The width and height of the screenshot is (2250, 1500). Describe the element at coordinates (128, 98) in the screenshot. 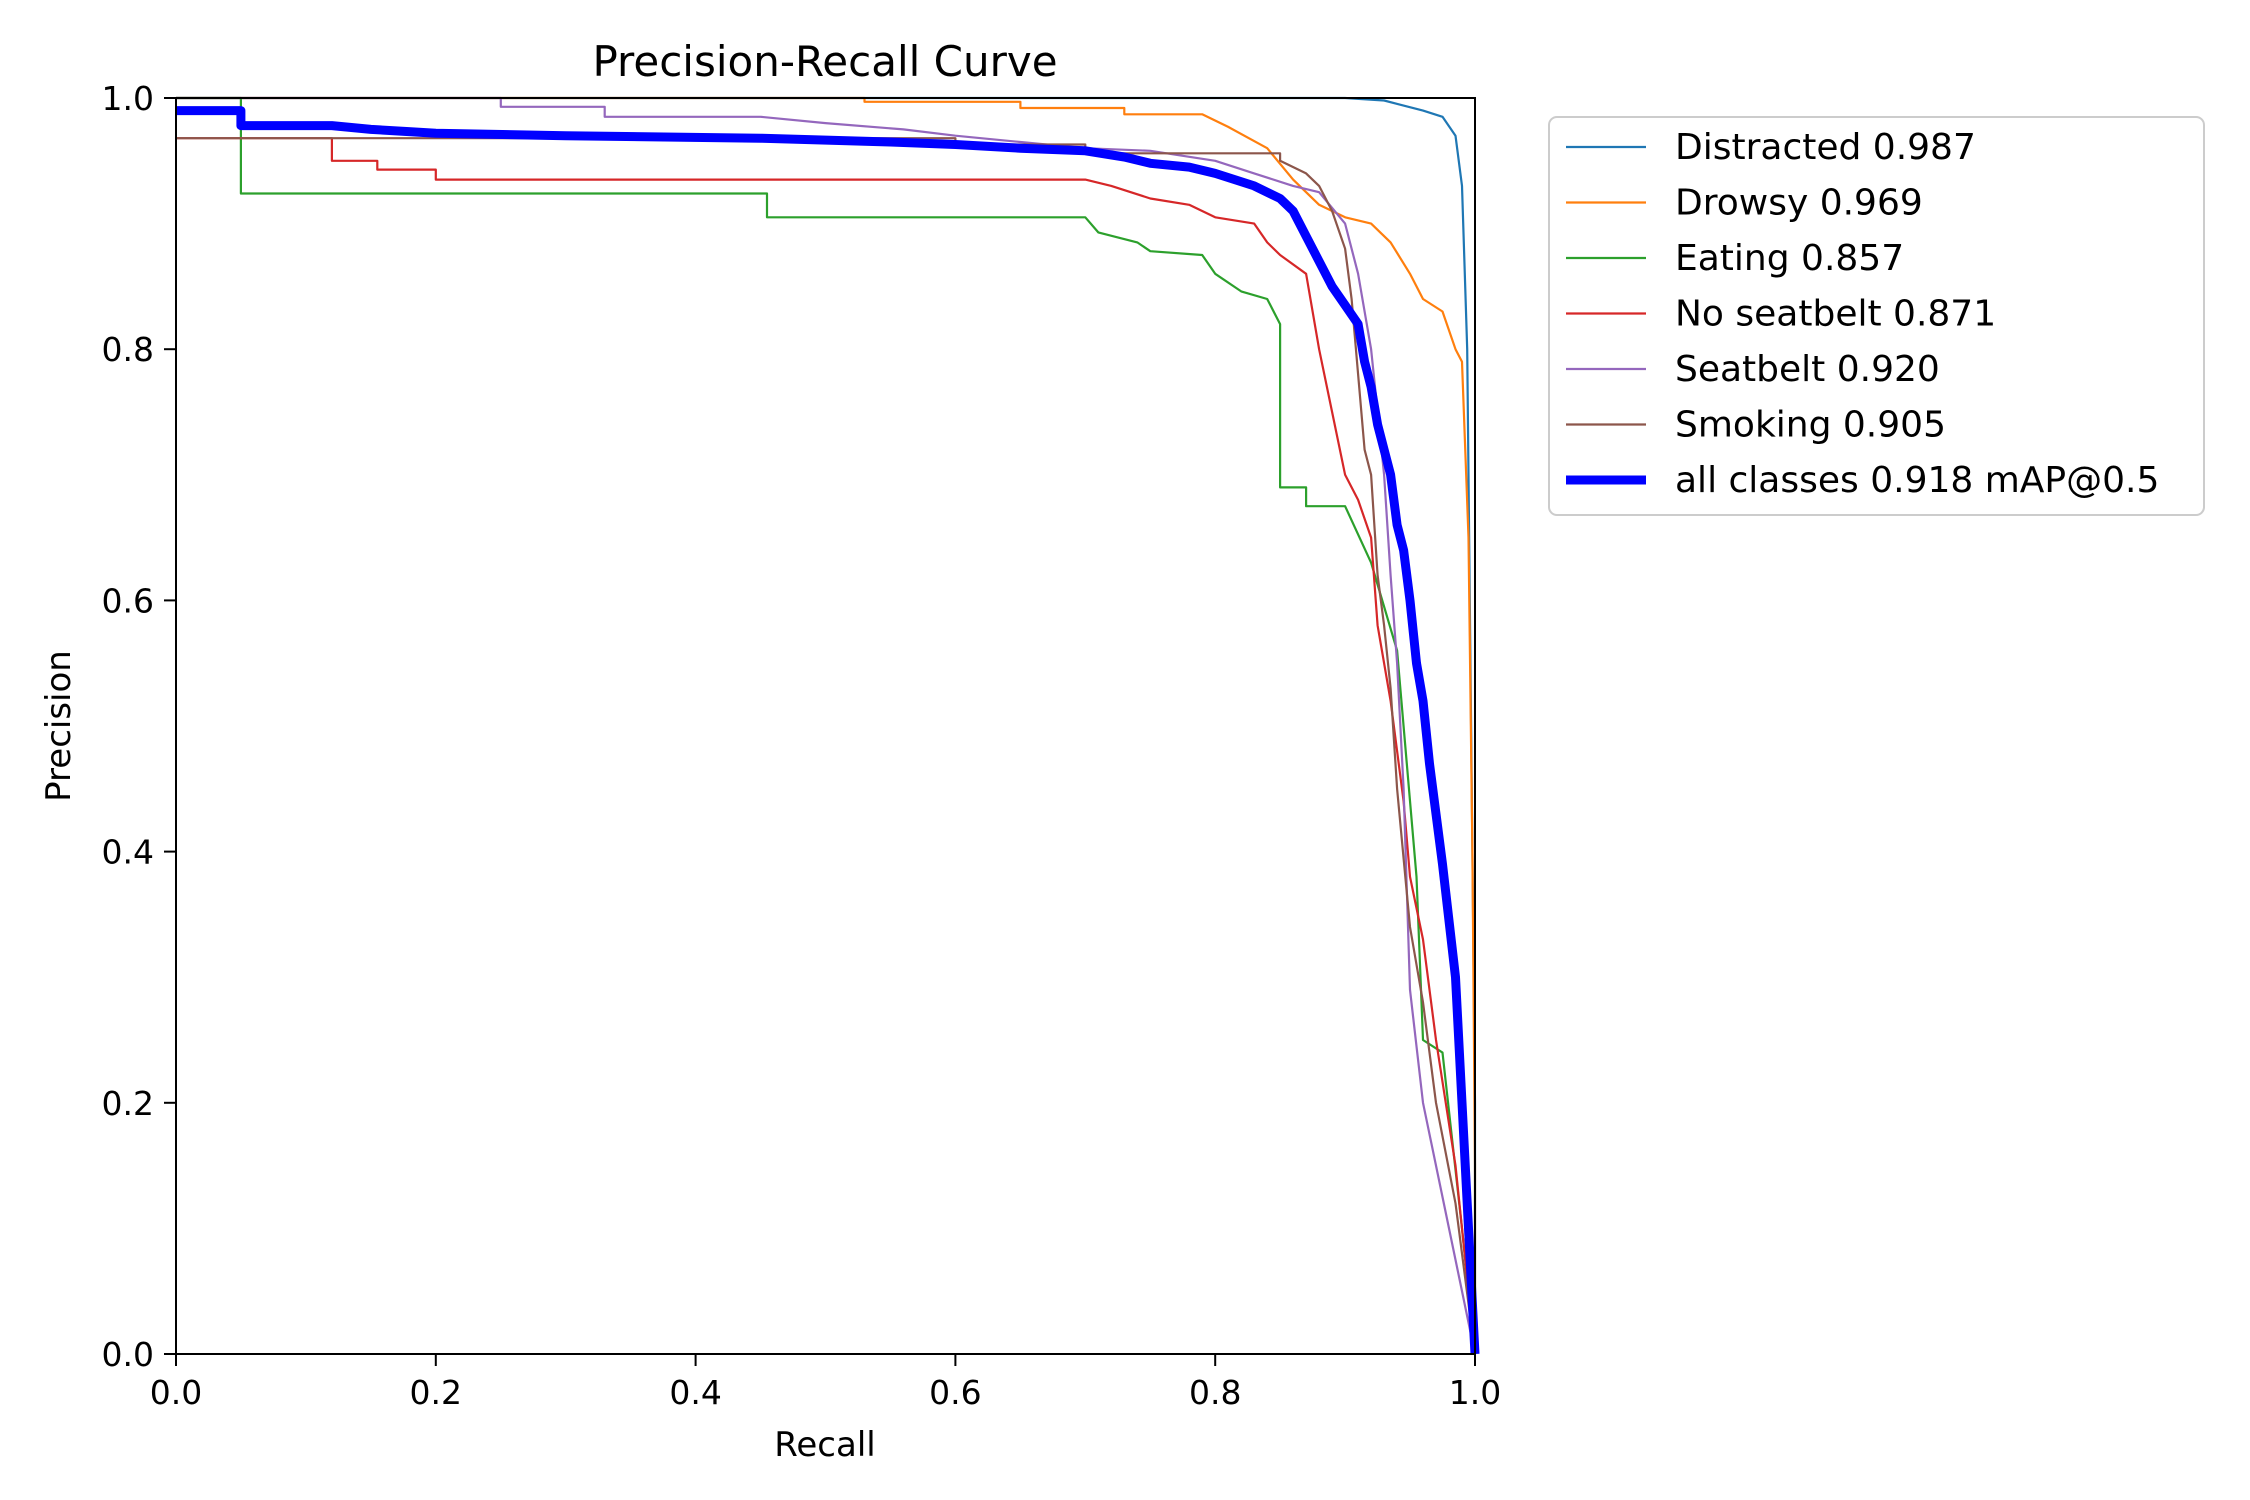

I see `y-tick-label: 1.0` at that location.